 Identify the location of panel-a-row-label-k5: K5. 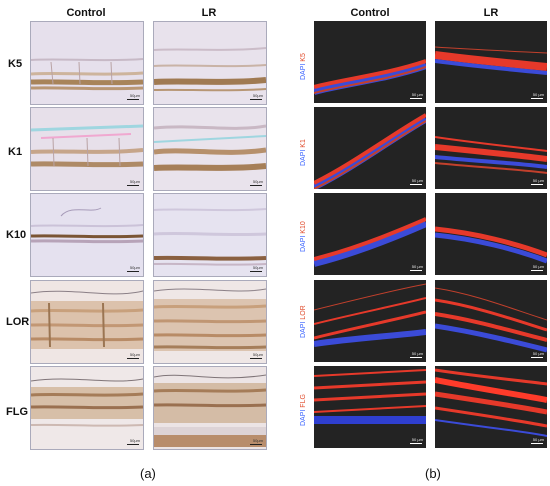
(15, 64).